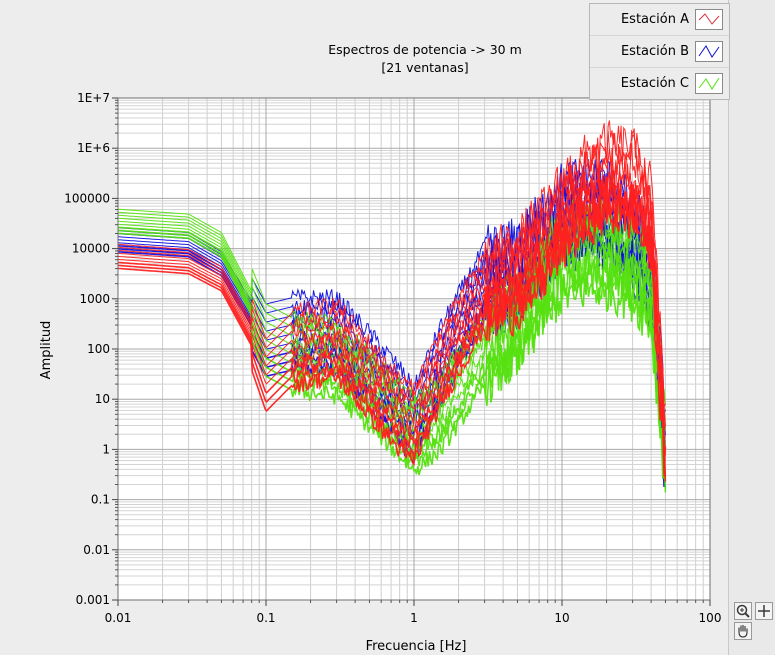 Image resolution: width=775 pixels, height=655 pixels. I want to click on x-tick-labels: 0.01 0.1 1 10 100, so click(413, 618).